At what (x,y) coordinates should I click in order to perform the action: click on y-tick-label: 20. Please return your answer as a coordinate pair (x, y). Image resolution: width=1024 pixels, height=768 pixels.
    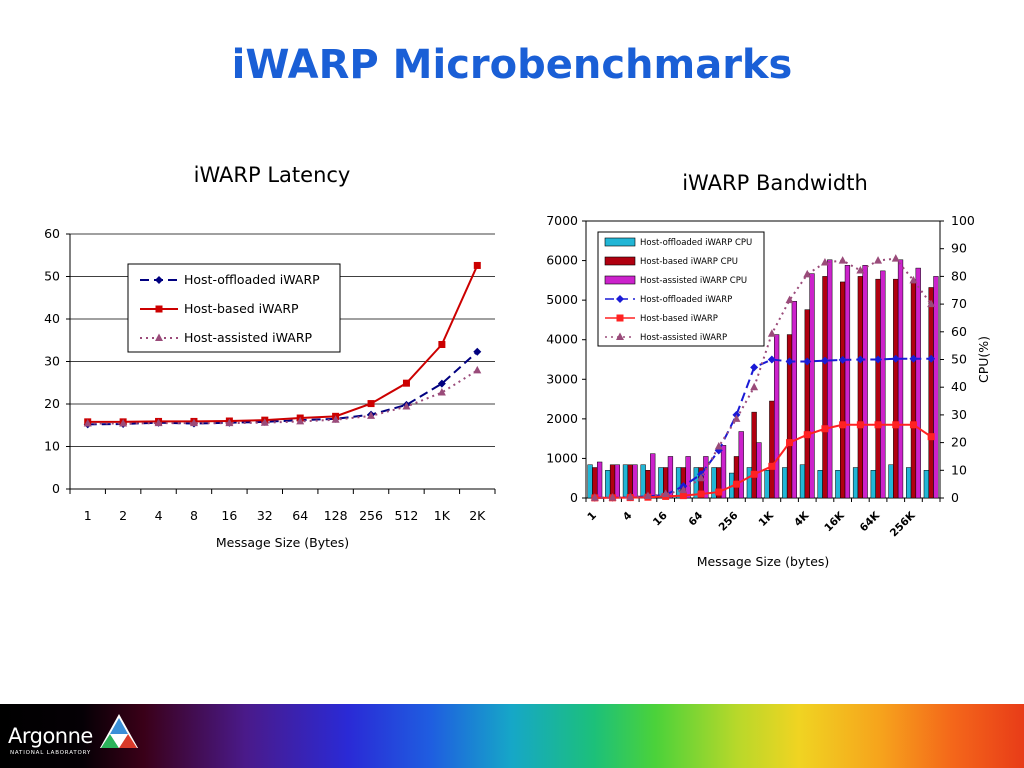
    Looking at the image, I should click on (52, 403).